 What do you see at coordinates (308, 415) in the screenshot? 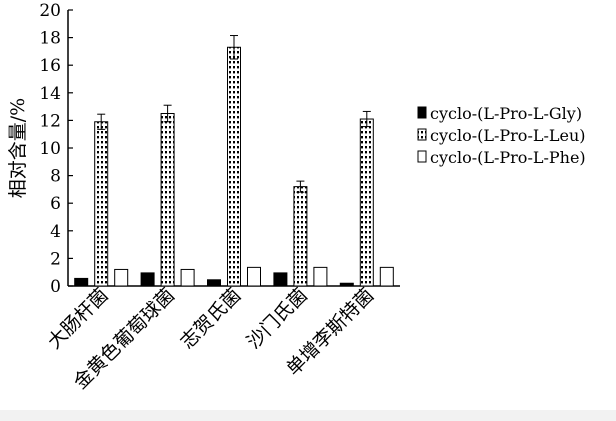
I see `bottom-strip` at bounding box center [308, 415].